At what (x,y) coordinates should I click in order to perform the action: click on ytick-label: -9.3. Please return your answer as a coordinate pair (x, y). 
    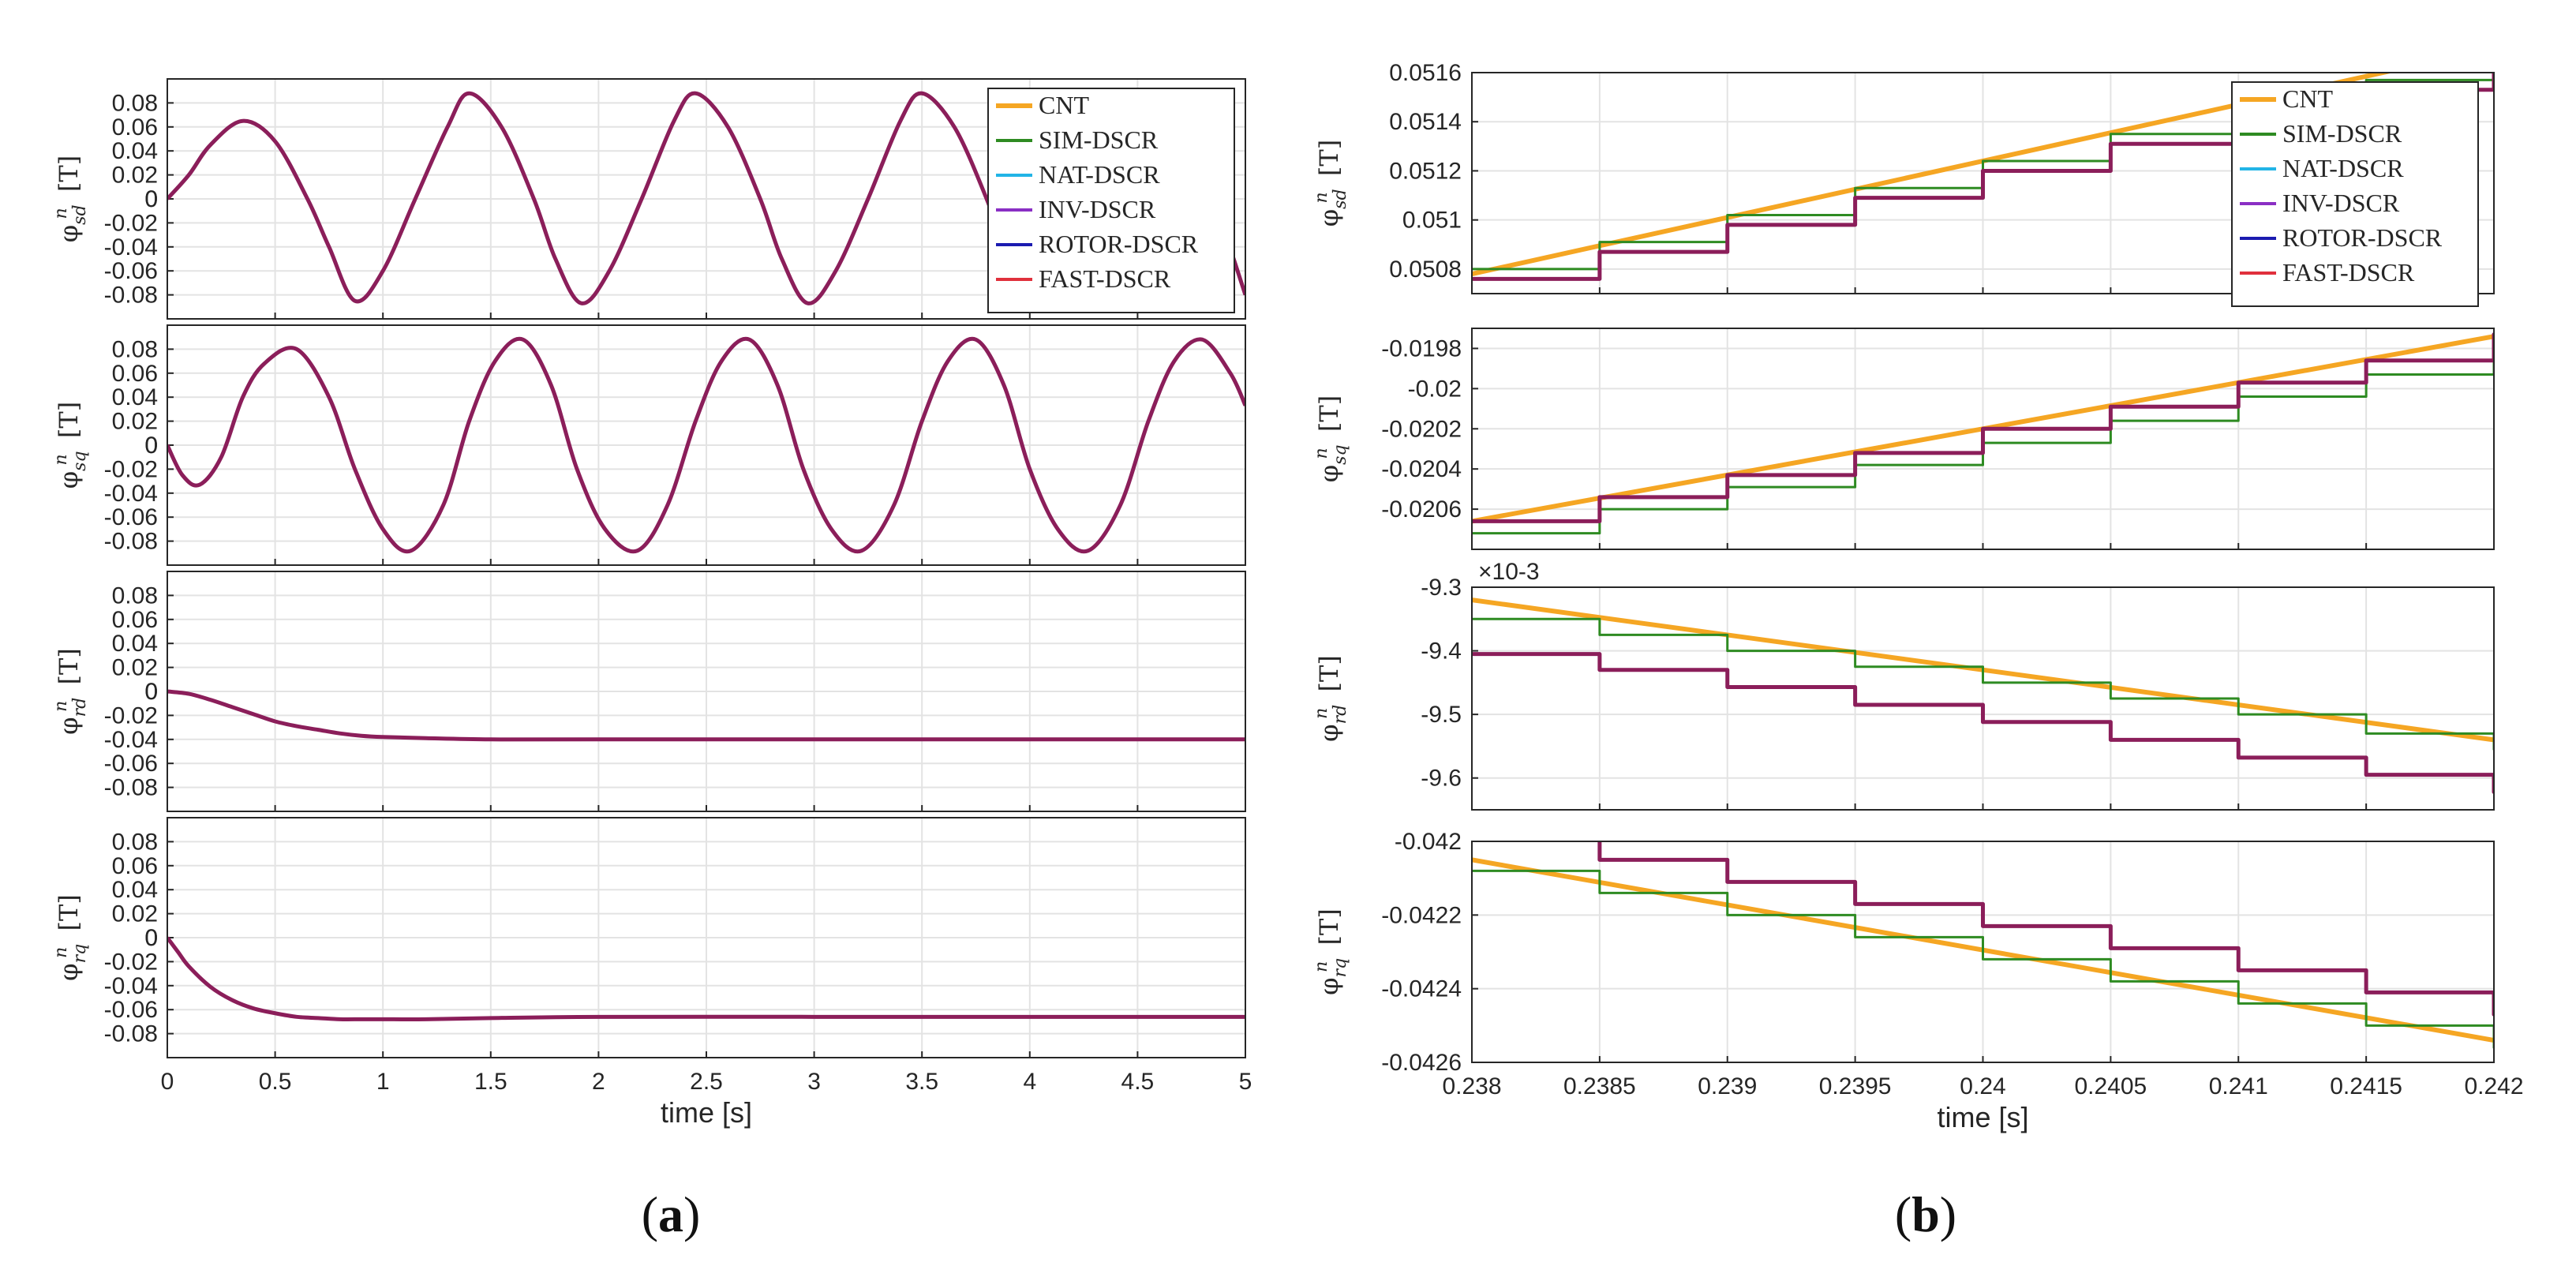
    Looking at the image, I should click on (1441, 588).